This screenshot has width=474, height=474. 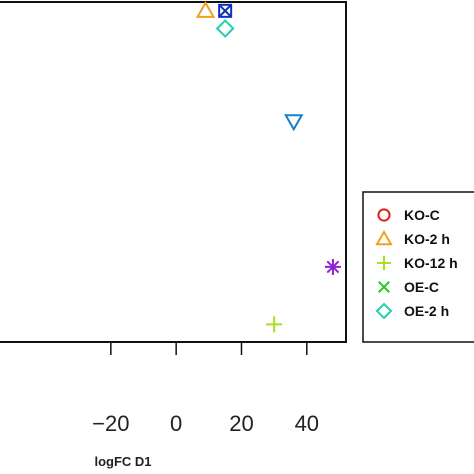 What do you see at coordinates (307, 423) in the screenshot?
I see `x-tick-label: 40` at bounding box center [307, 423].